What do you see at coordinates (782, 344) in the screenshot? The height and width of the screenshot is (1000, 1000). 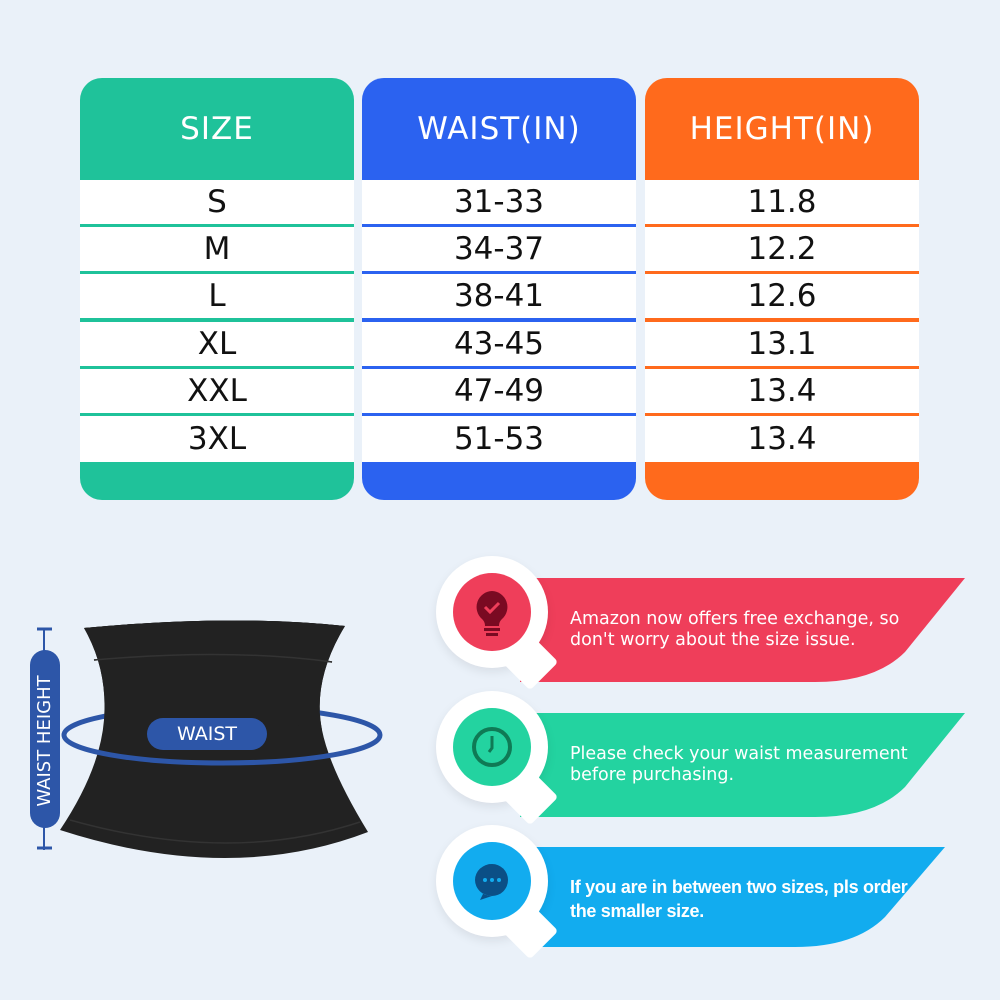 I see `table-cell: 13.1` at bounding box center [782, 344].